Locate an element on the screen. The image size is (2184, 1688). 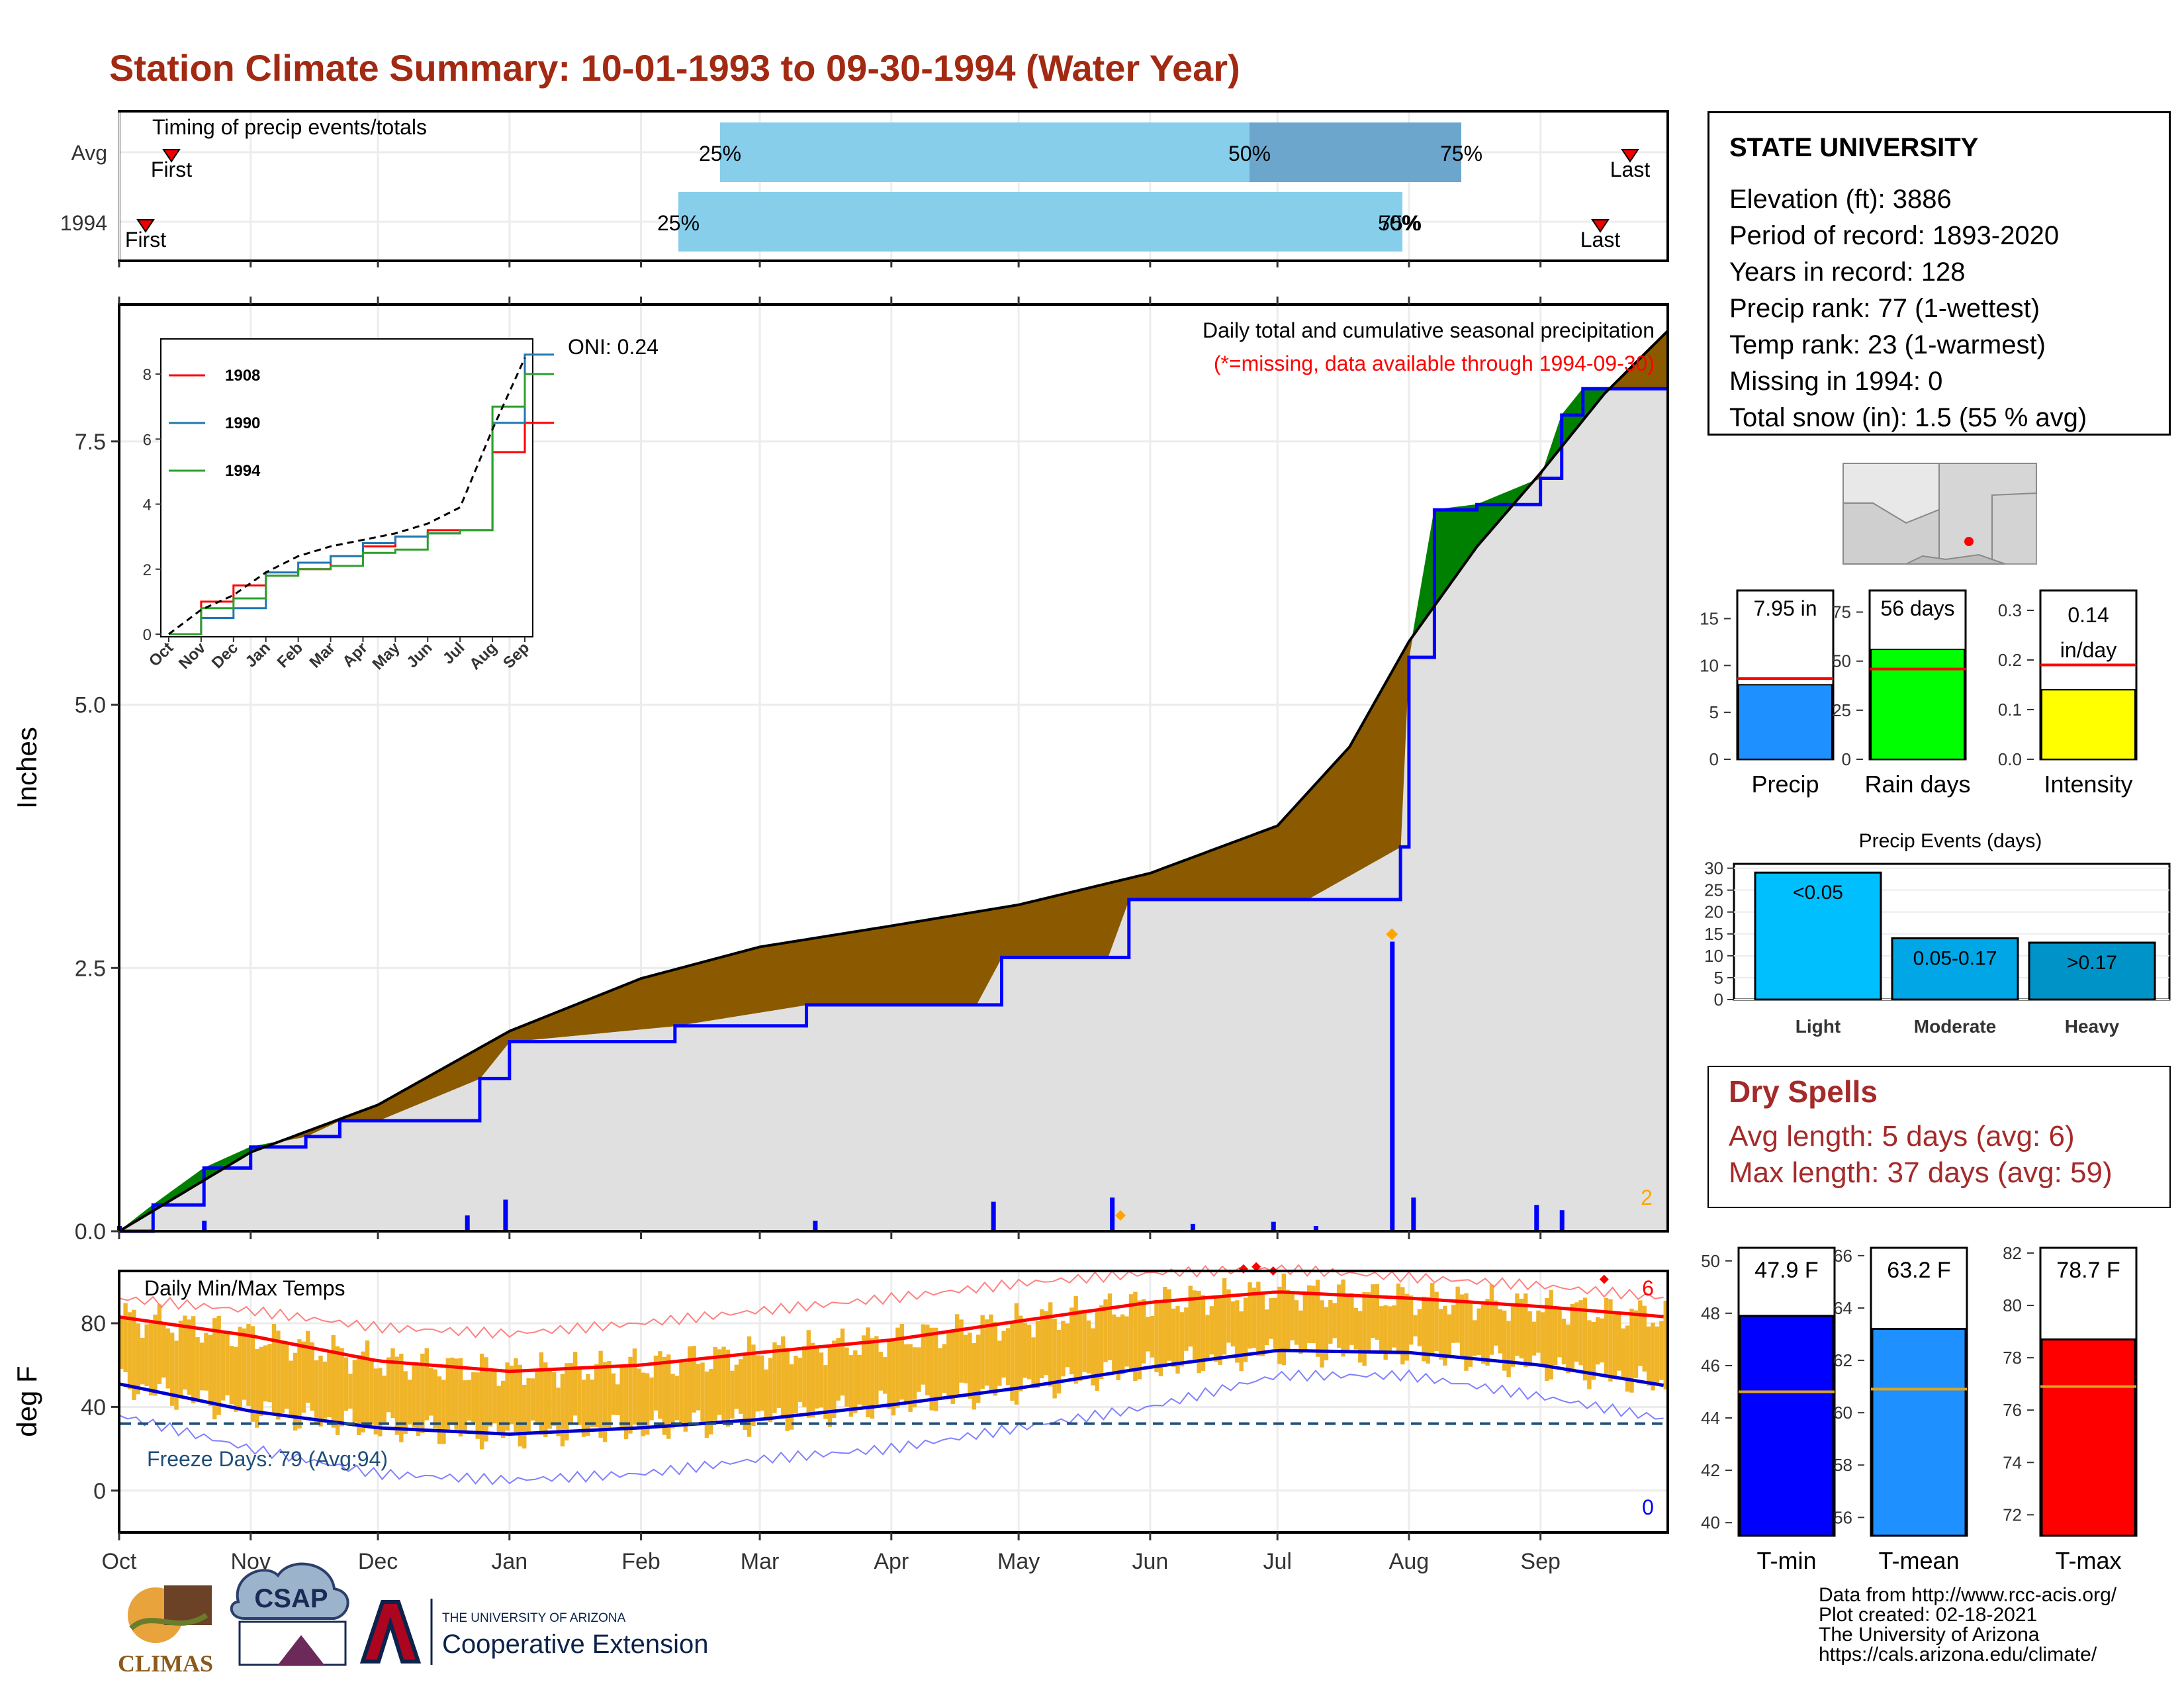
intensity-value-line1: 0.14 is located at coordinates (2088, 615).